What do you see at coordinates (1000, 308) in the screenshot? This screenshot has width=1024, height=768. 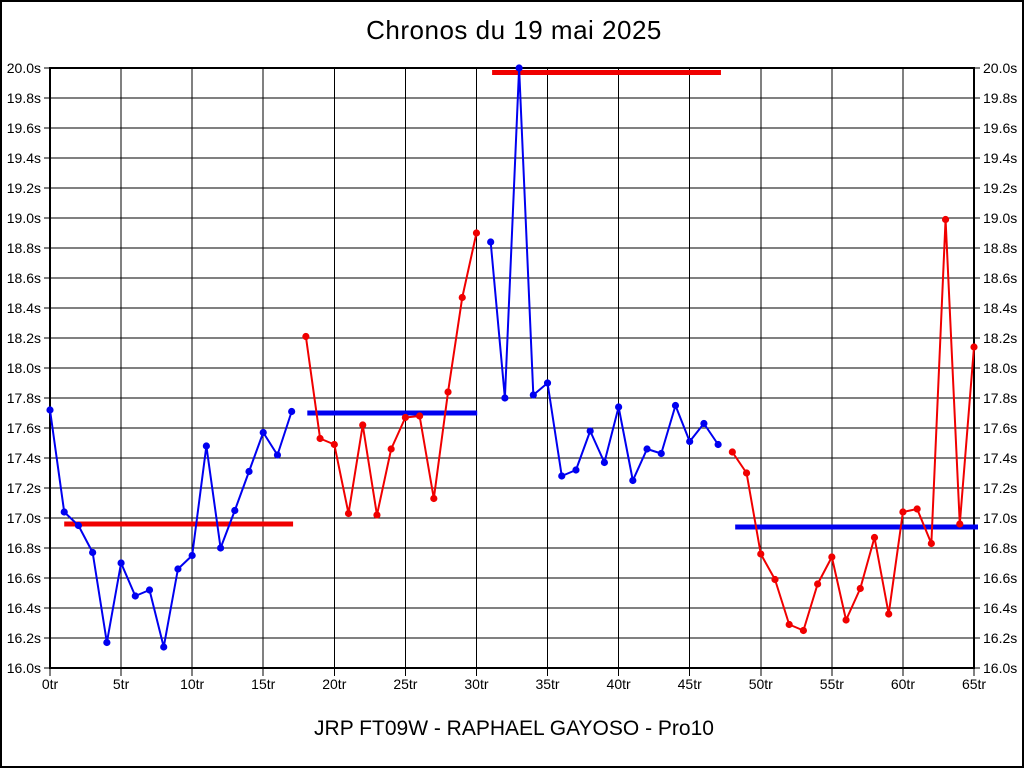 I see `y-axis-label-right: 18.4s` at bounding box center [1000, 308].